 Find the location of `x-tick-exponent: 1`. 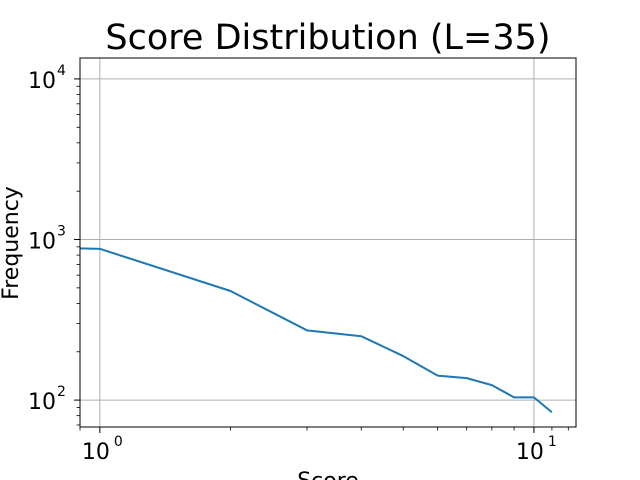

x-tick-exponent: 1 is located at coordinates (552, 442).